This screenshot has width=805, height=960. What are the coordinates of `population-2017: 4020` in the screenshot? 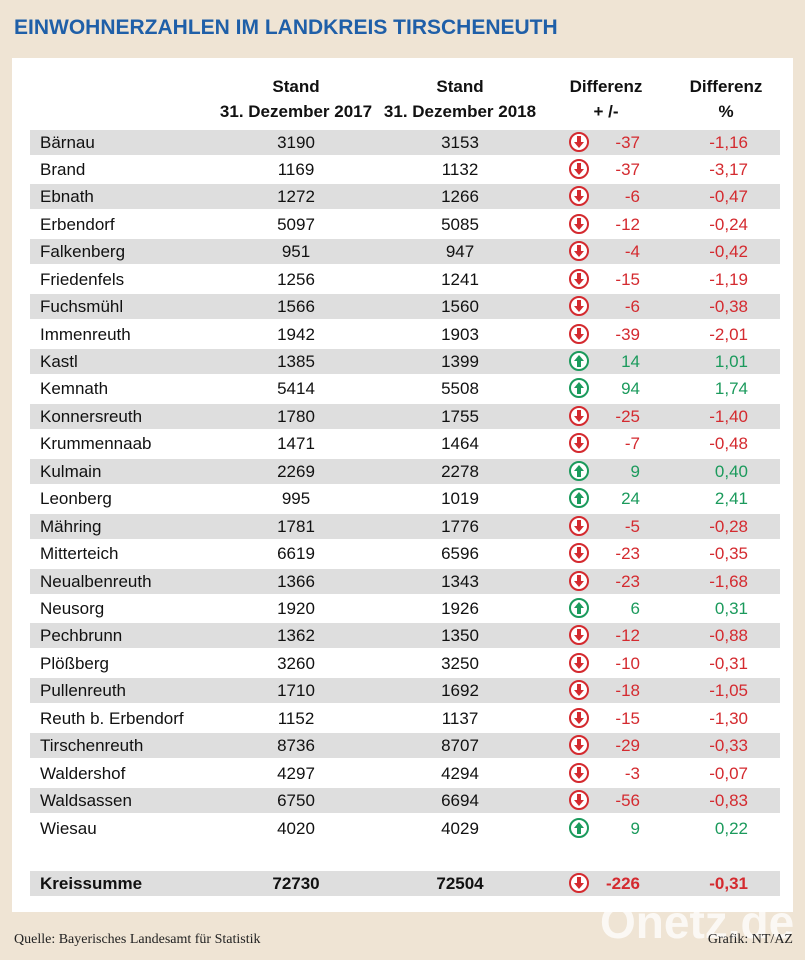 It's located at (296, 828).